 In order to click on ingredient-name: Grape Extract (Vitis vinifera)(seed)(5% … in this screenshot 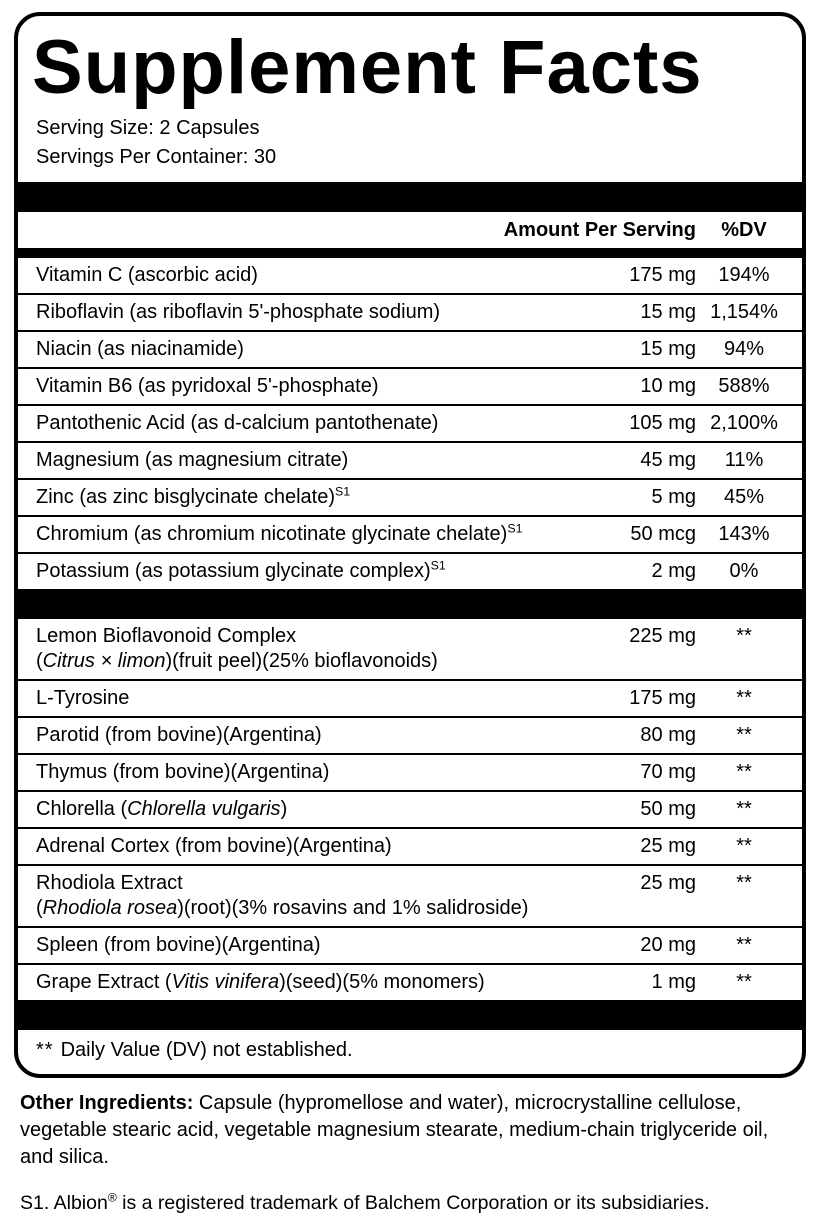, I will do `click(260, 982)`.